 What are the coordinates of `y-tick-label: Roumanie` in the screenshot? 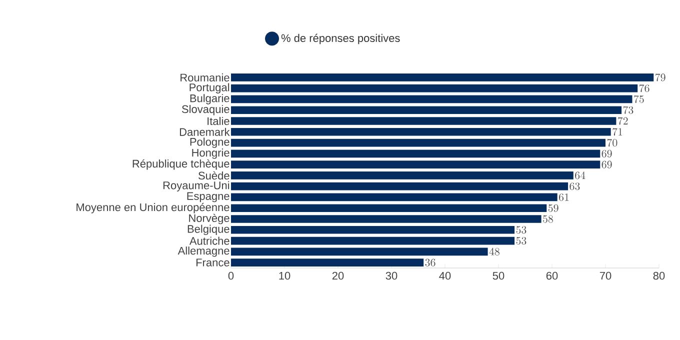 It's located at (205, 77).